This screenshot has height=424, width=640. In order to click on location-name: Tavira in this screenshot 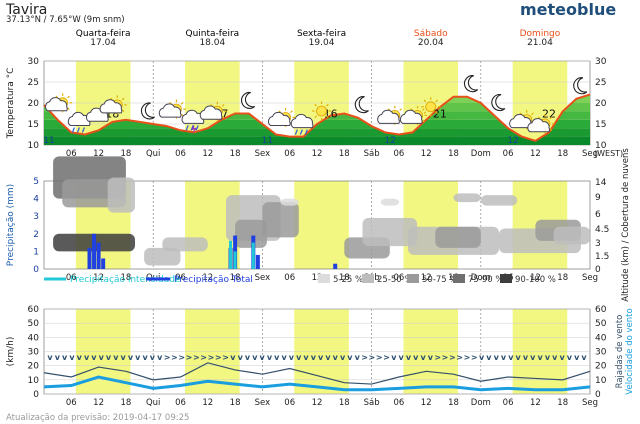, I will do `click(26, 10)`.